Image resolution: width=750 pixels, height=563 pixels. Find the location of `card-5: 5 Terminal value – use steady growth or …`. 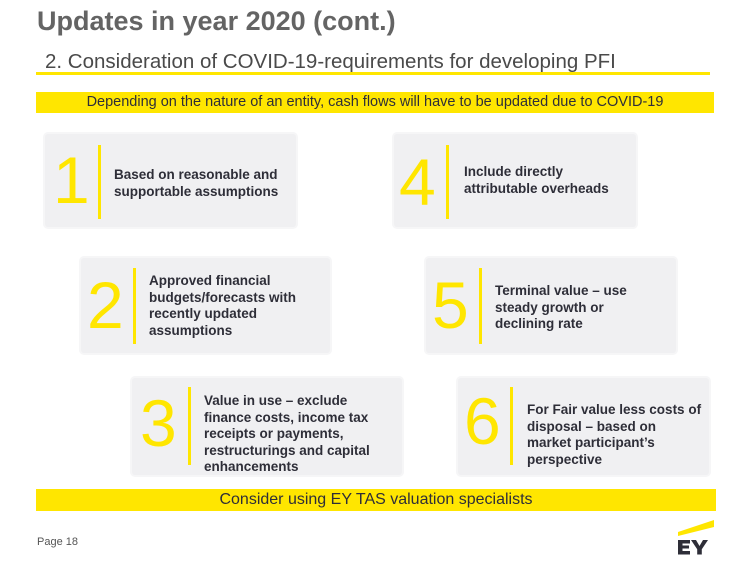

card-5: 5 Terminal value – use steady growth or … is located at coordinates (551, 305).